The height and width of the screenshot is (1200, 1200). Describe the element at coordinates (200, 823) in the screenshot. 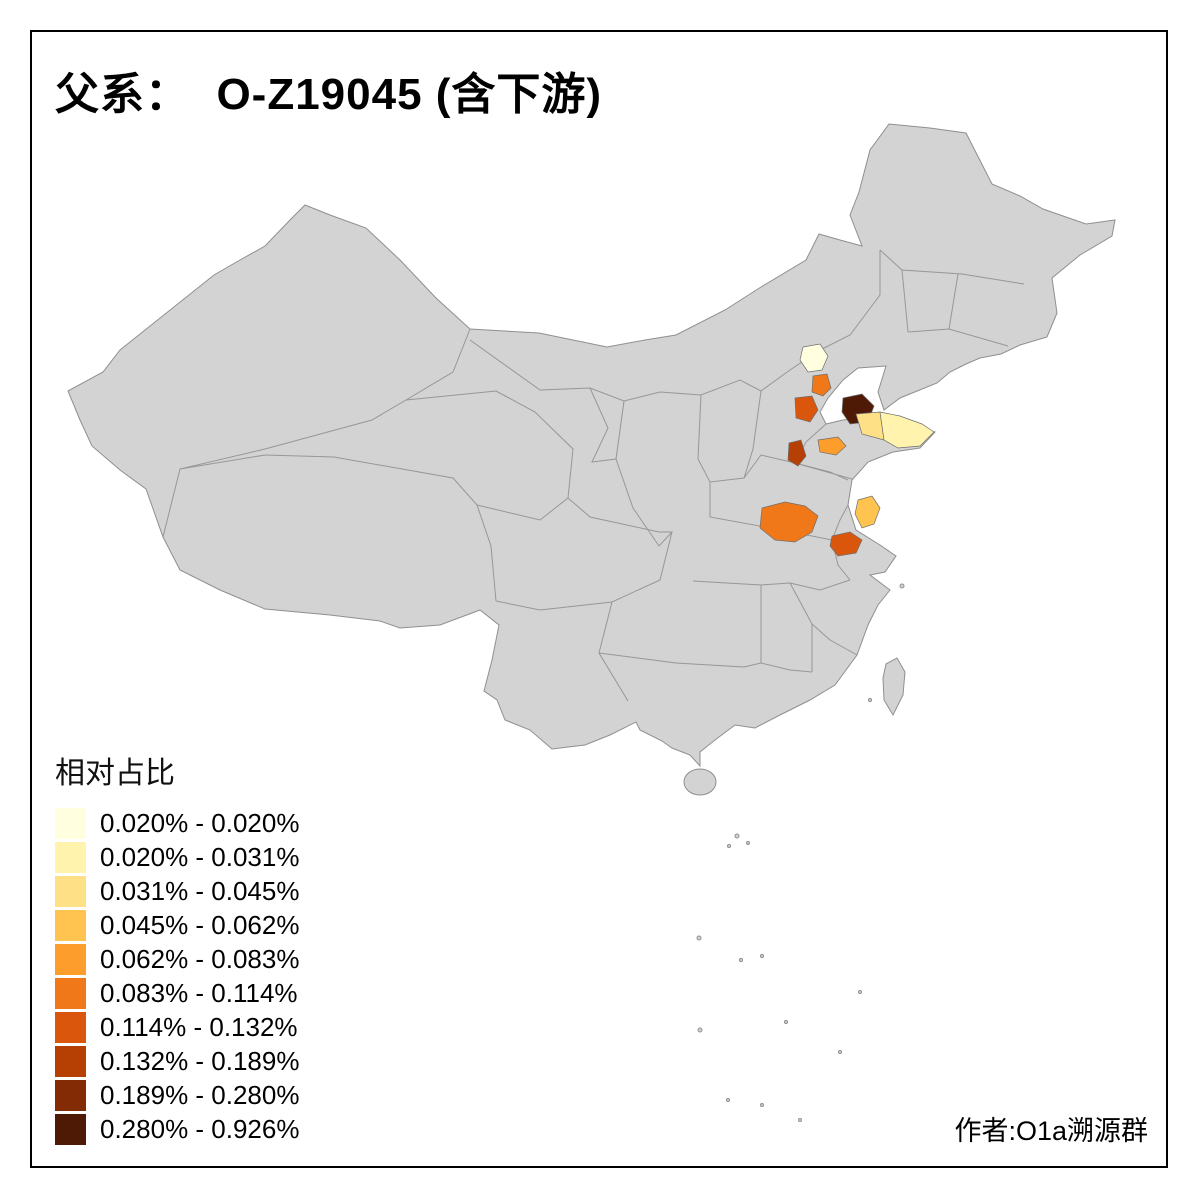

I see `legend-label: 0.020% - 0.020%` at that location.